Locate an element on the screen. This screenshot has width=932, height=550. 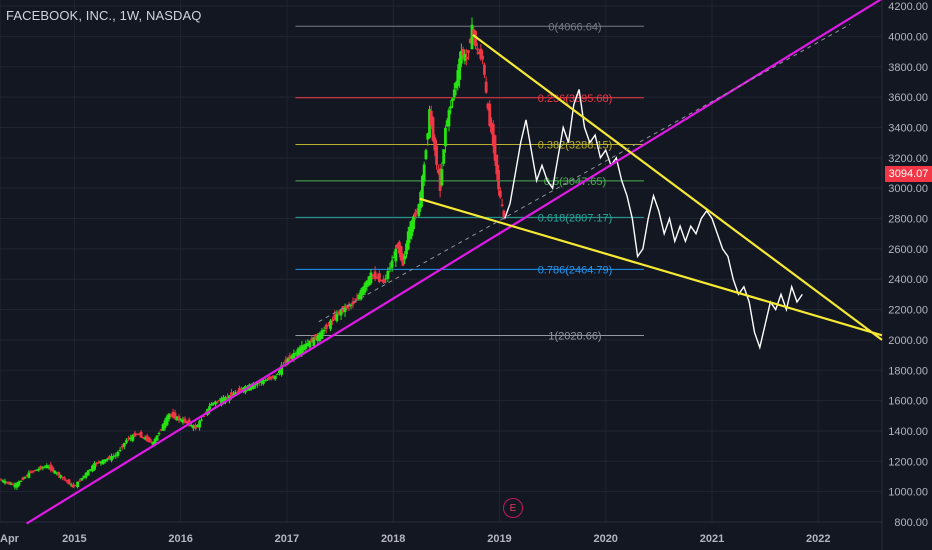
fib-level-label: 1(2028.66) is located at coordinates (574, 337).